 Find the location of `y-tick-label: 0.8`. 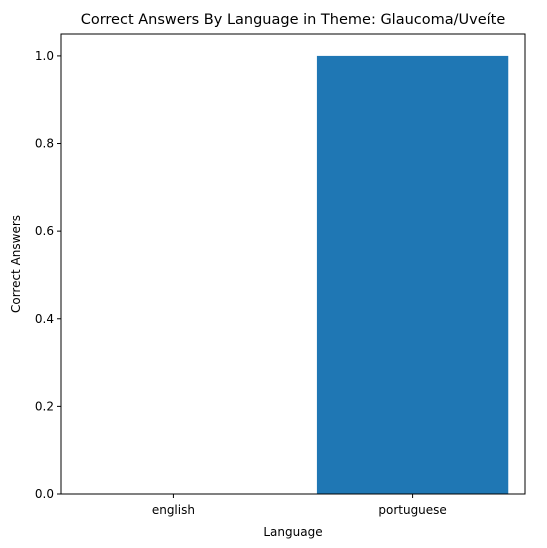

y-tick-label: 0.8 is located at coordinates (44, 144).